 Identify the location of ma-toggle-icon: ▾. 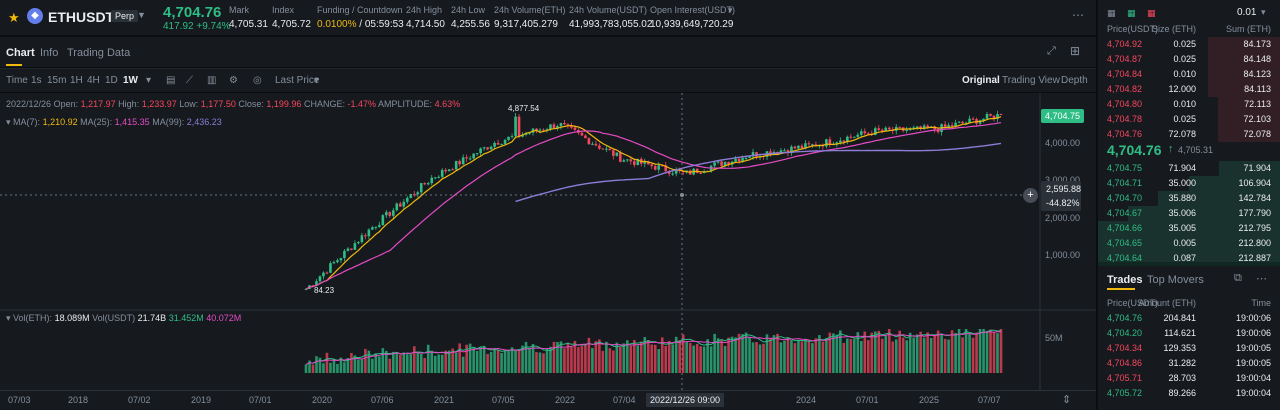
(8, 122).